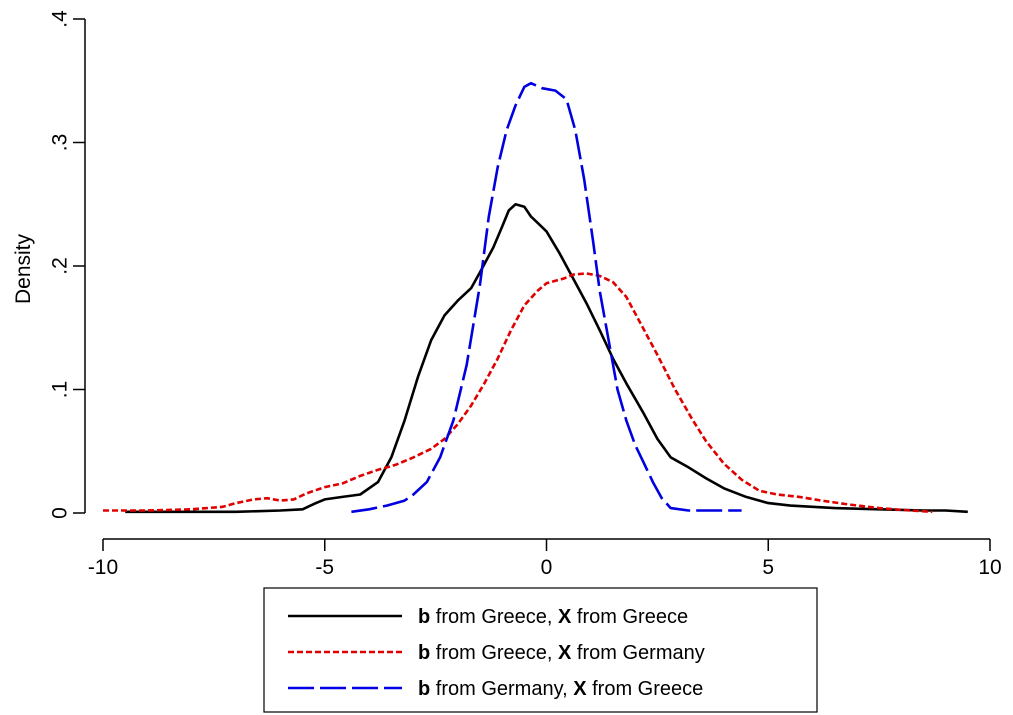  What do you see at coordinates (547, 567) in the screenshot?
I see `x-tick-label: 0` at bounding box center [547, 567].